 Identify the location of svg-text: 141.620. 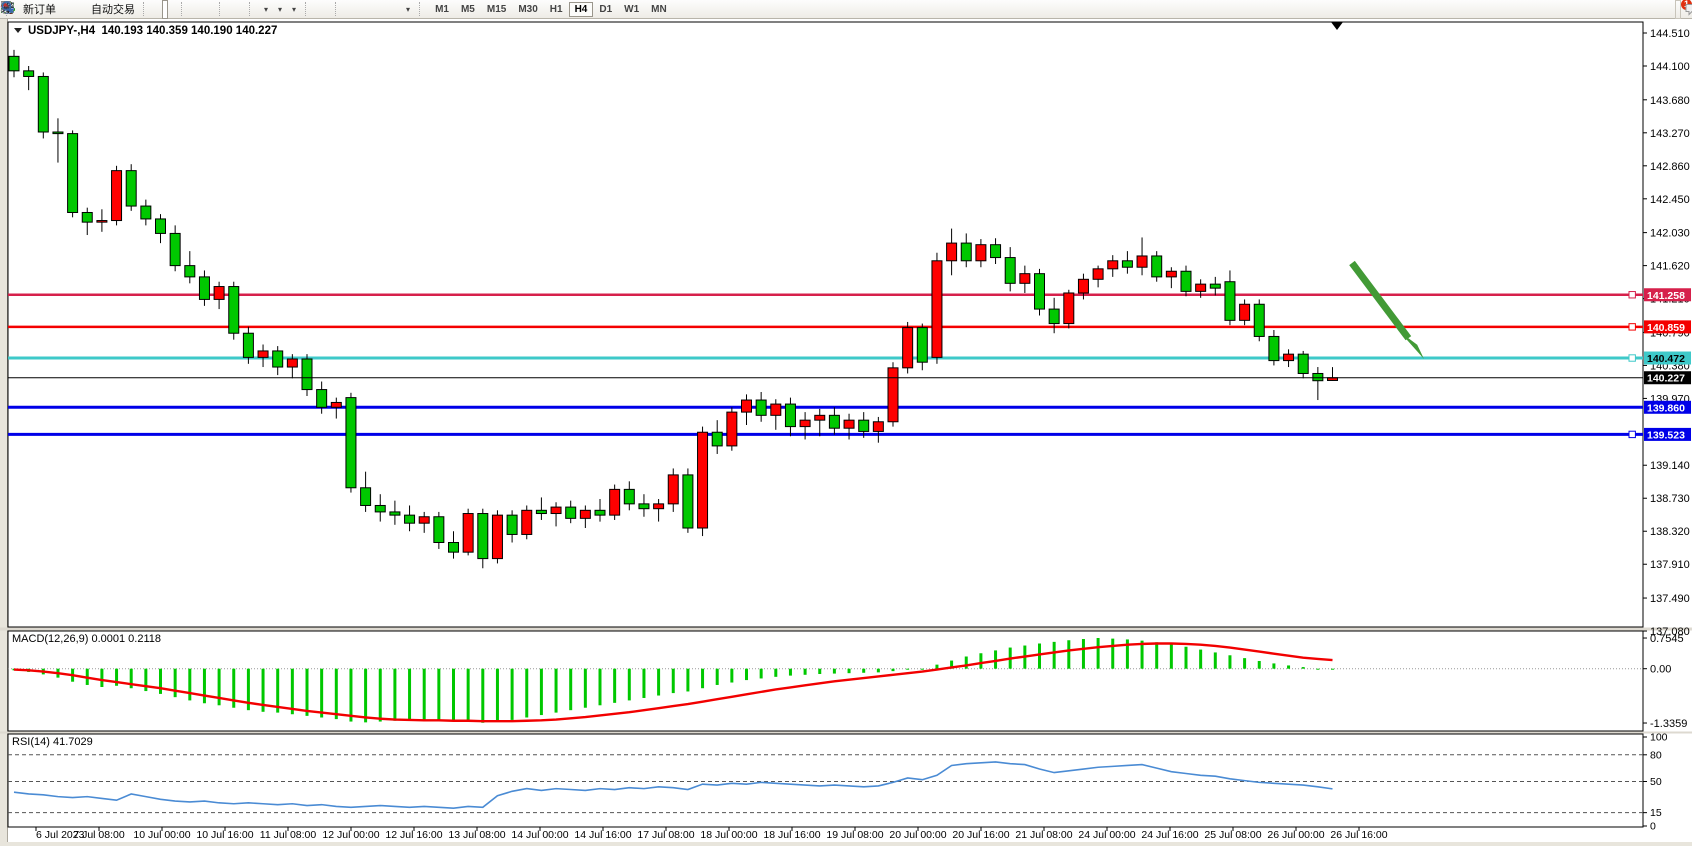
(1670, 267).